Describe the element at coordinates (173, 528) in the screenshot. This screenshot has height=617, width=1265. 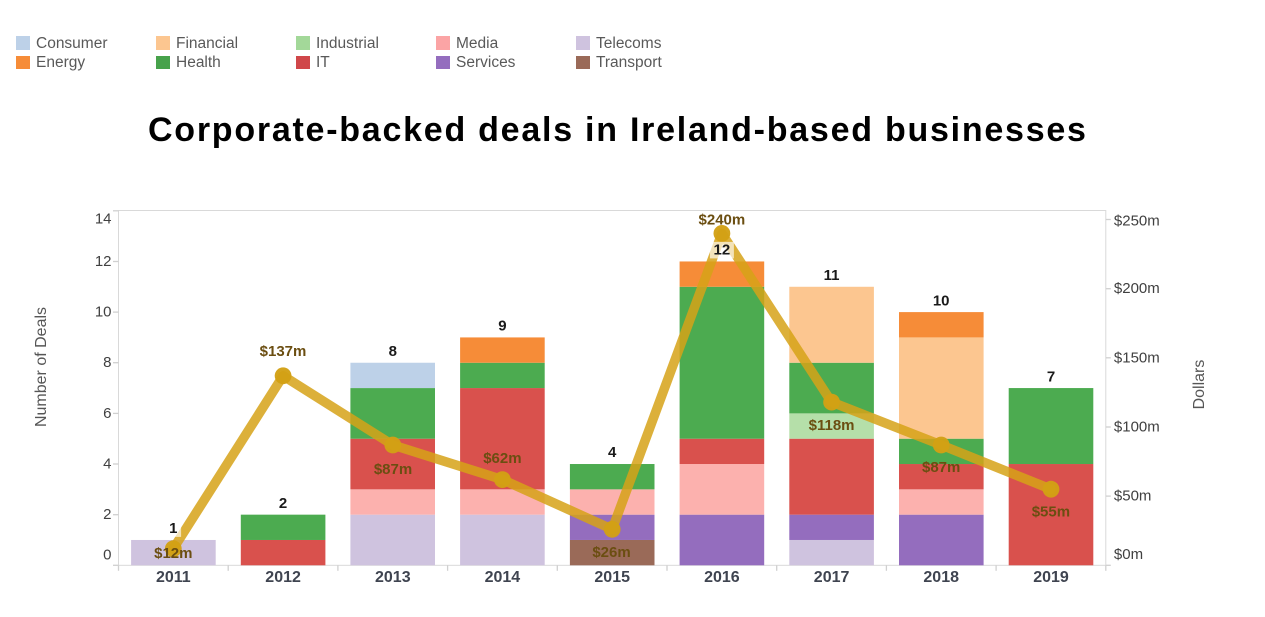
I see `svg-text: 1` at that location.